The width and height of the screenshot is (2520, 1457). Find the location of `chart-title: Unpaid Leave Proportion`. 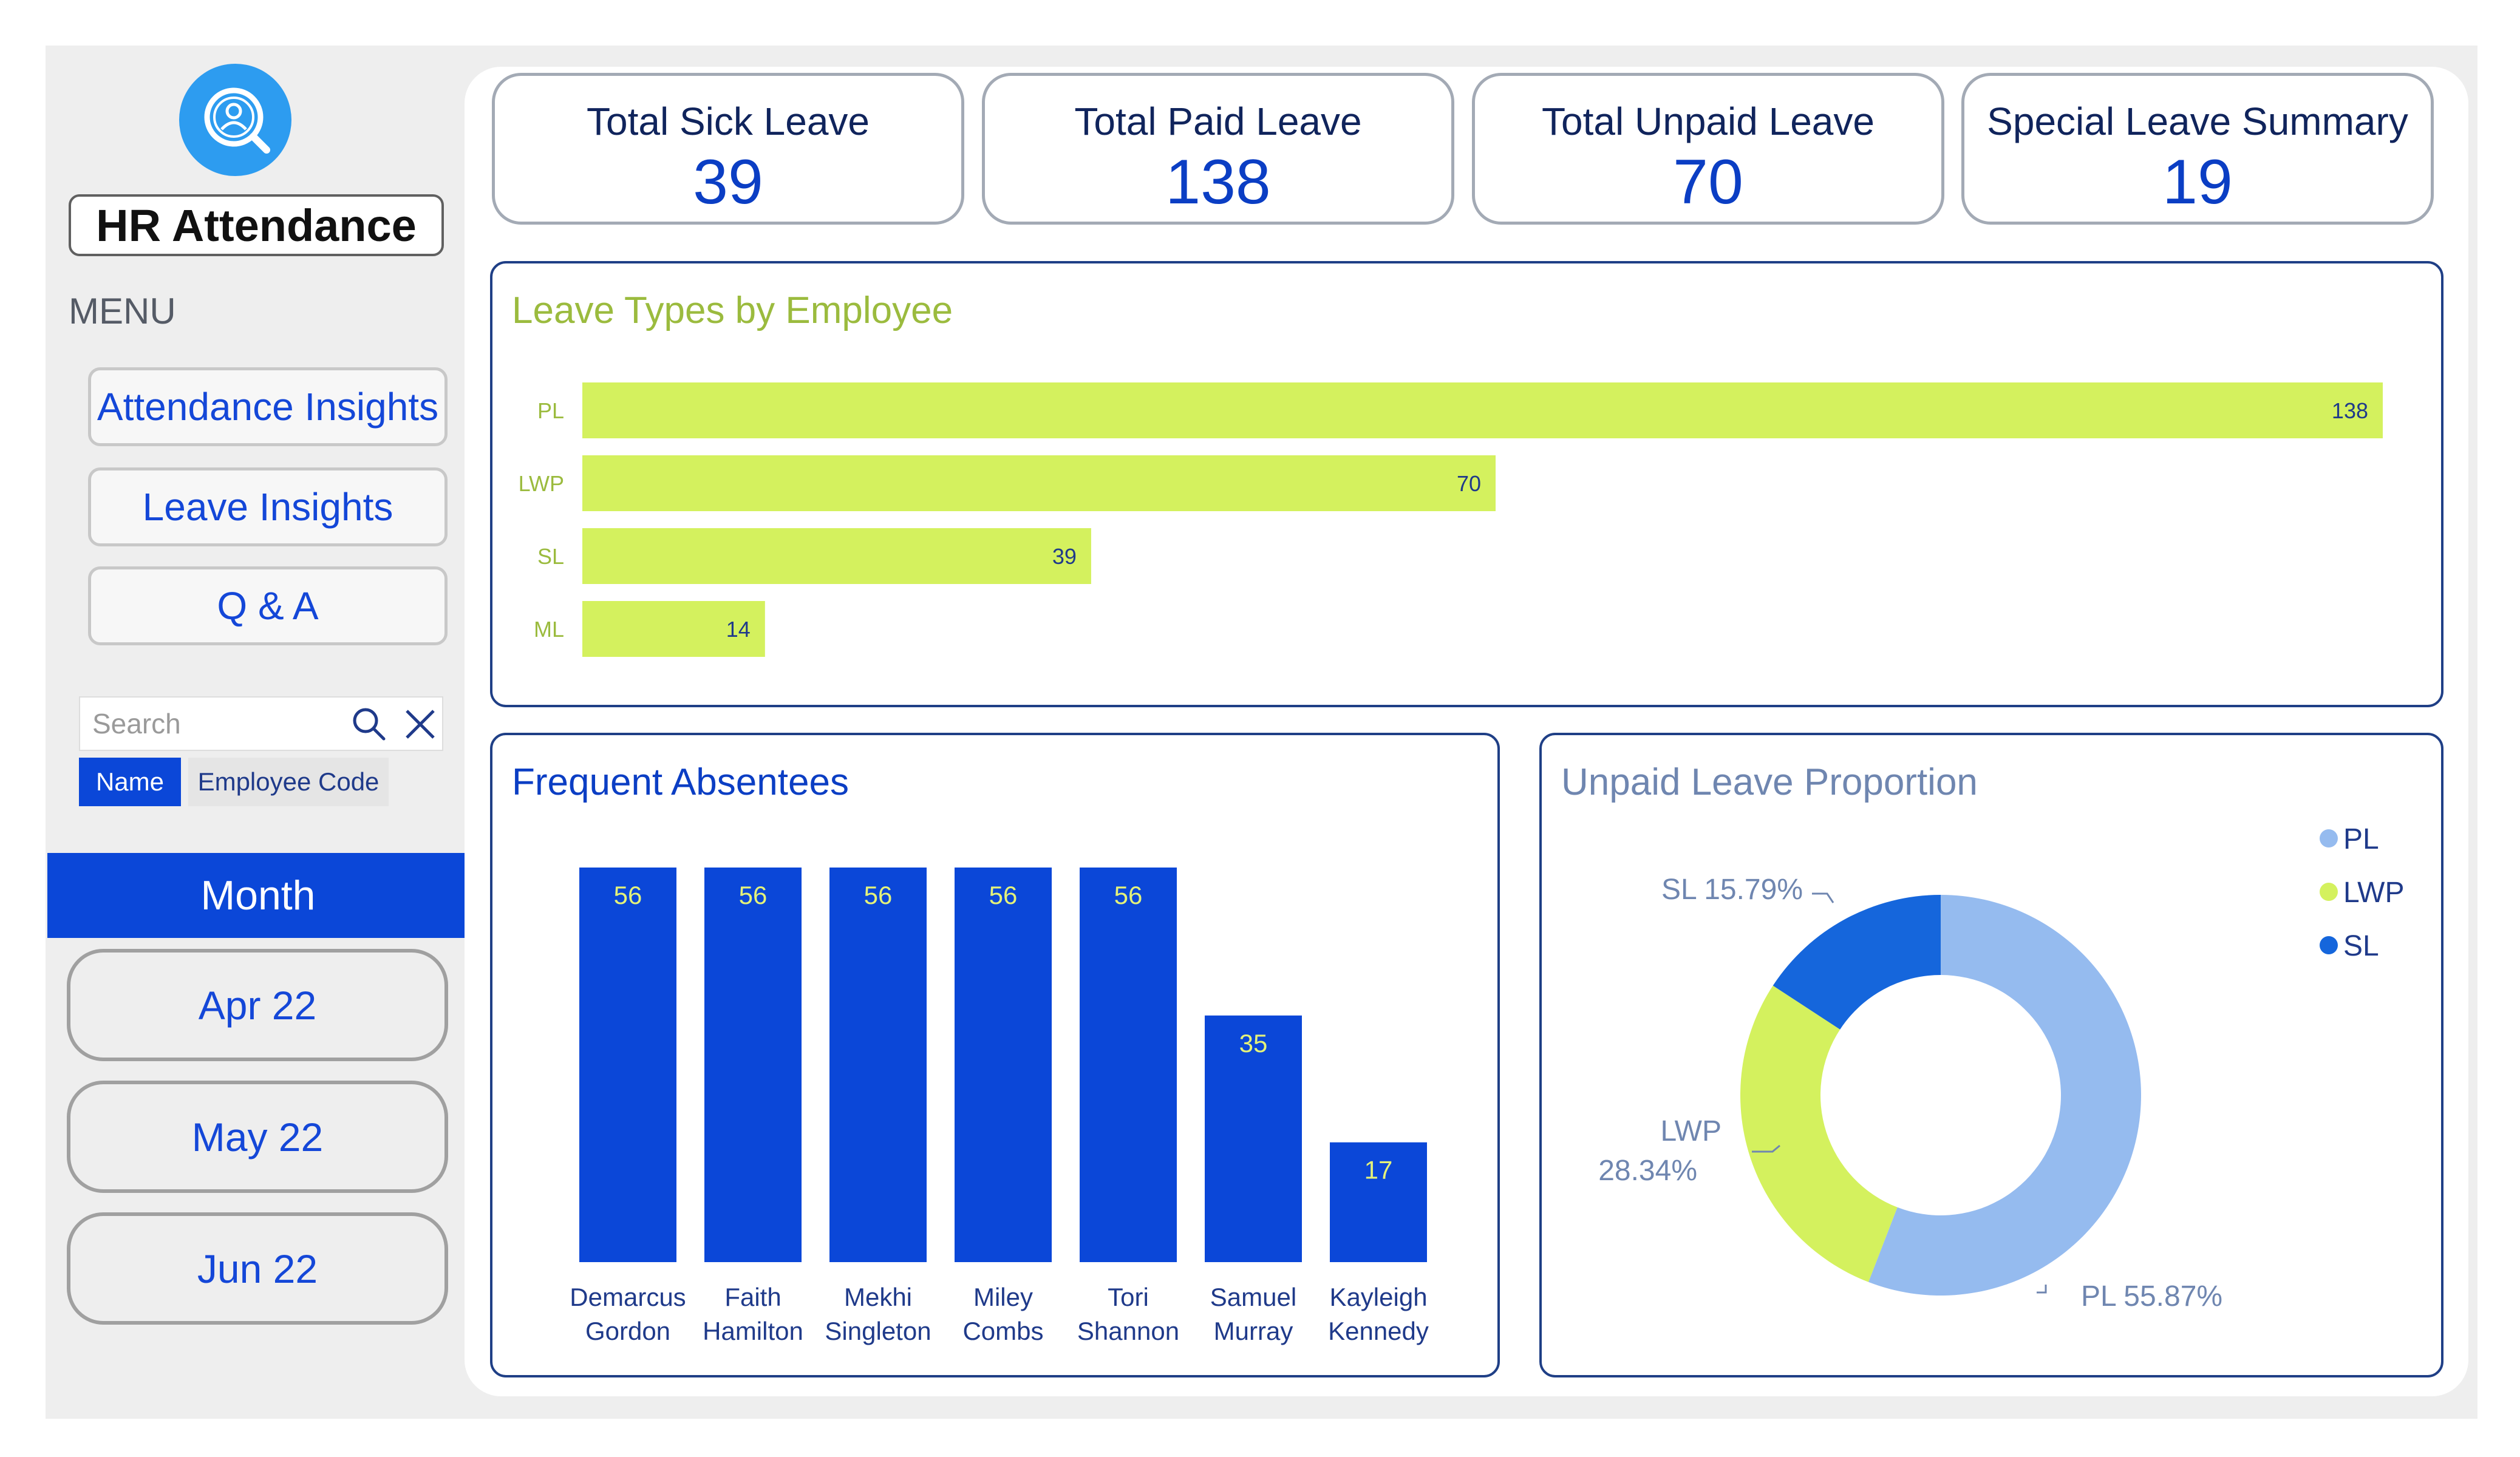

chart-title: Unpaid Leave Proportion is located at coordinates (1769, 782).